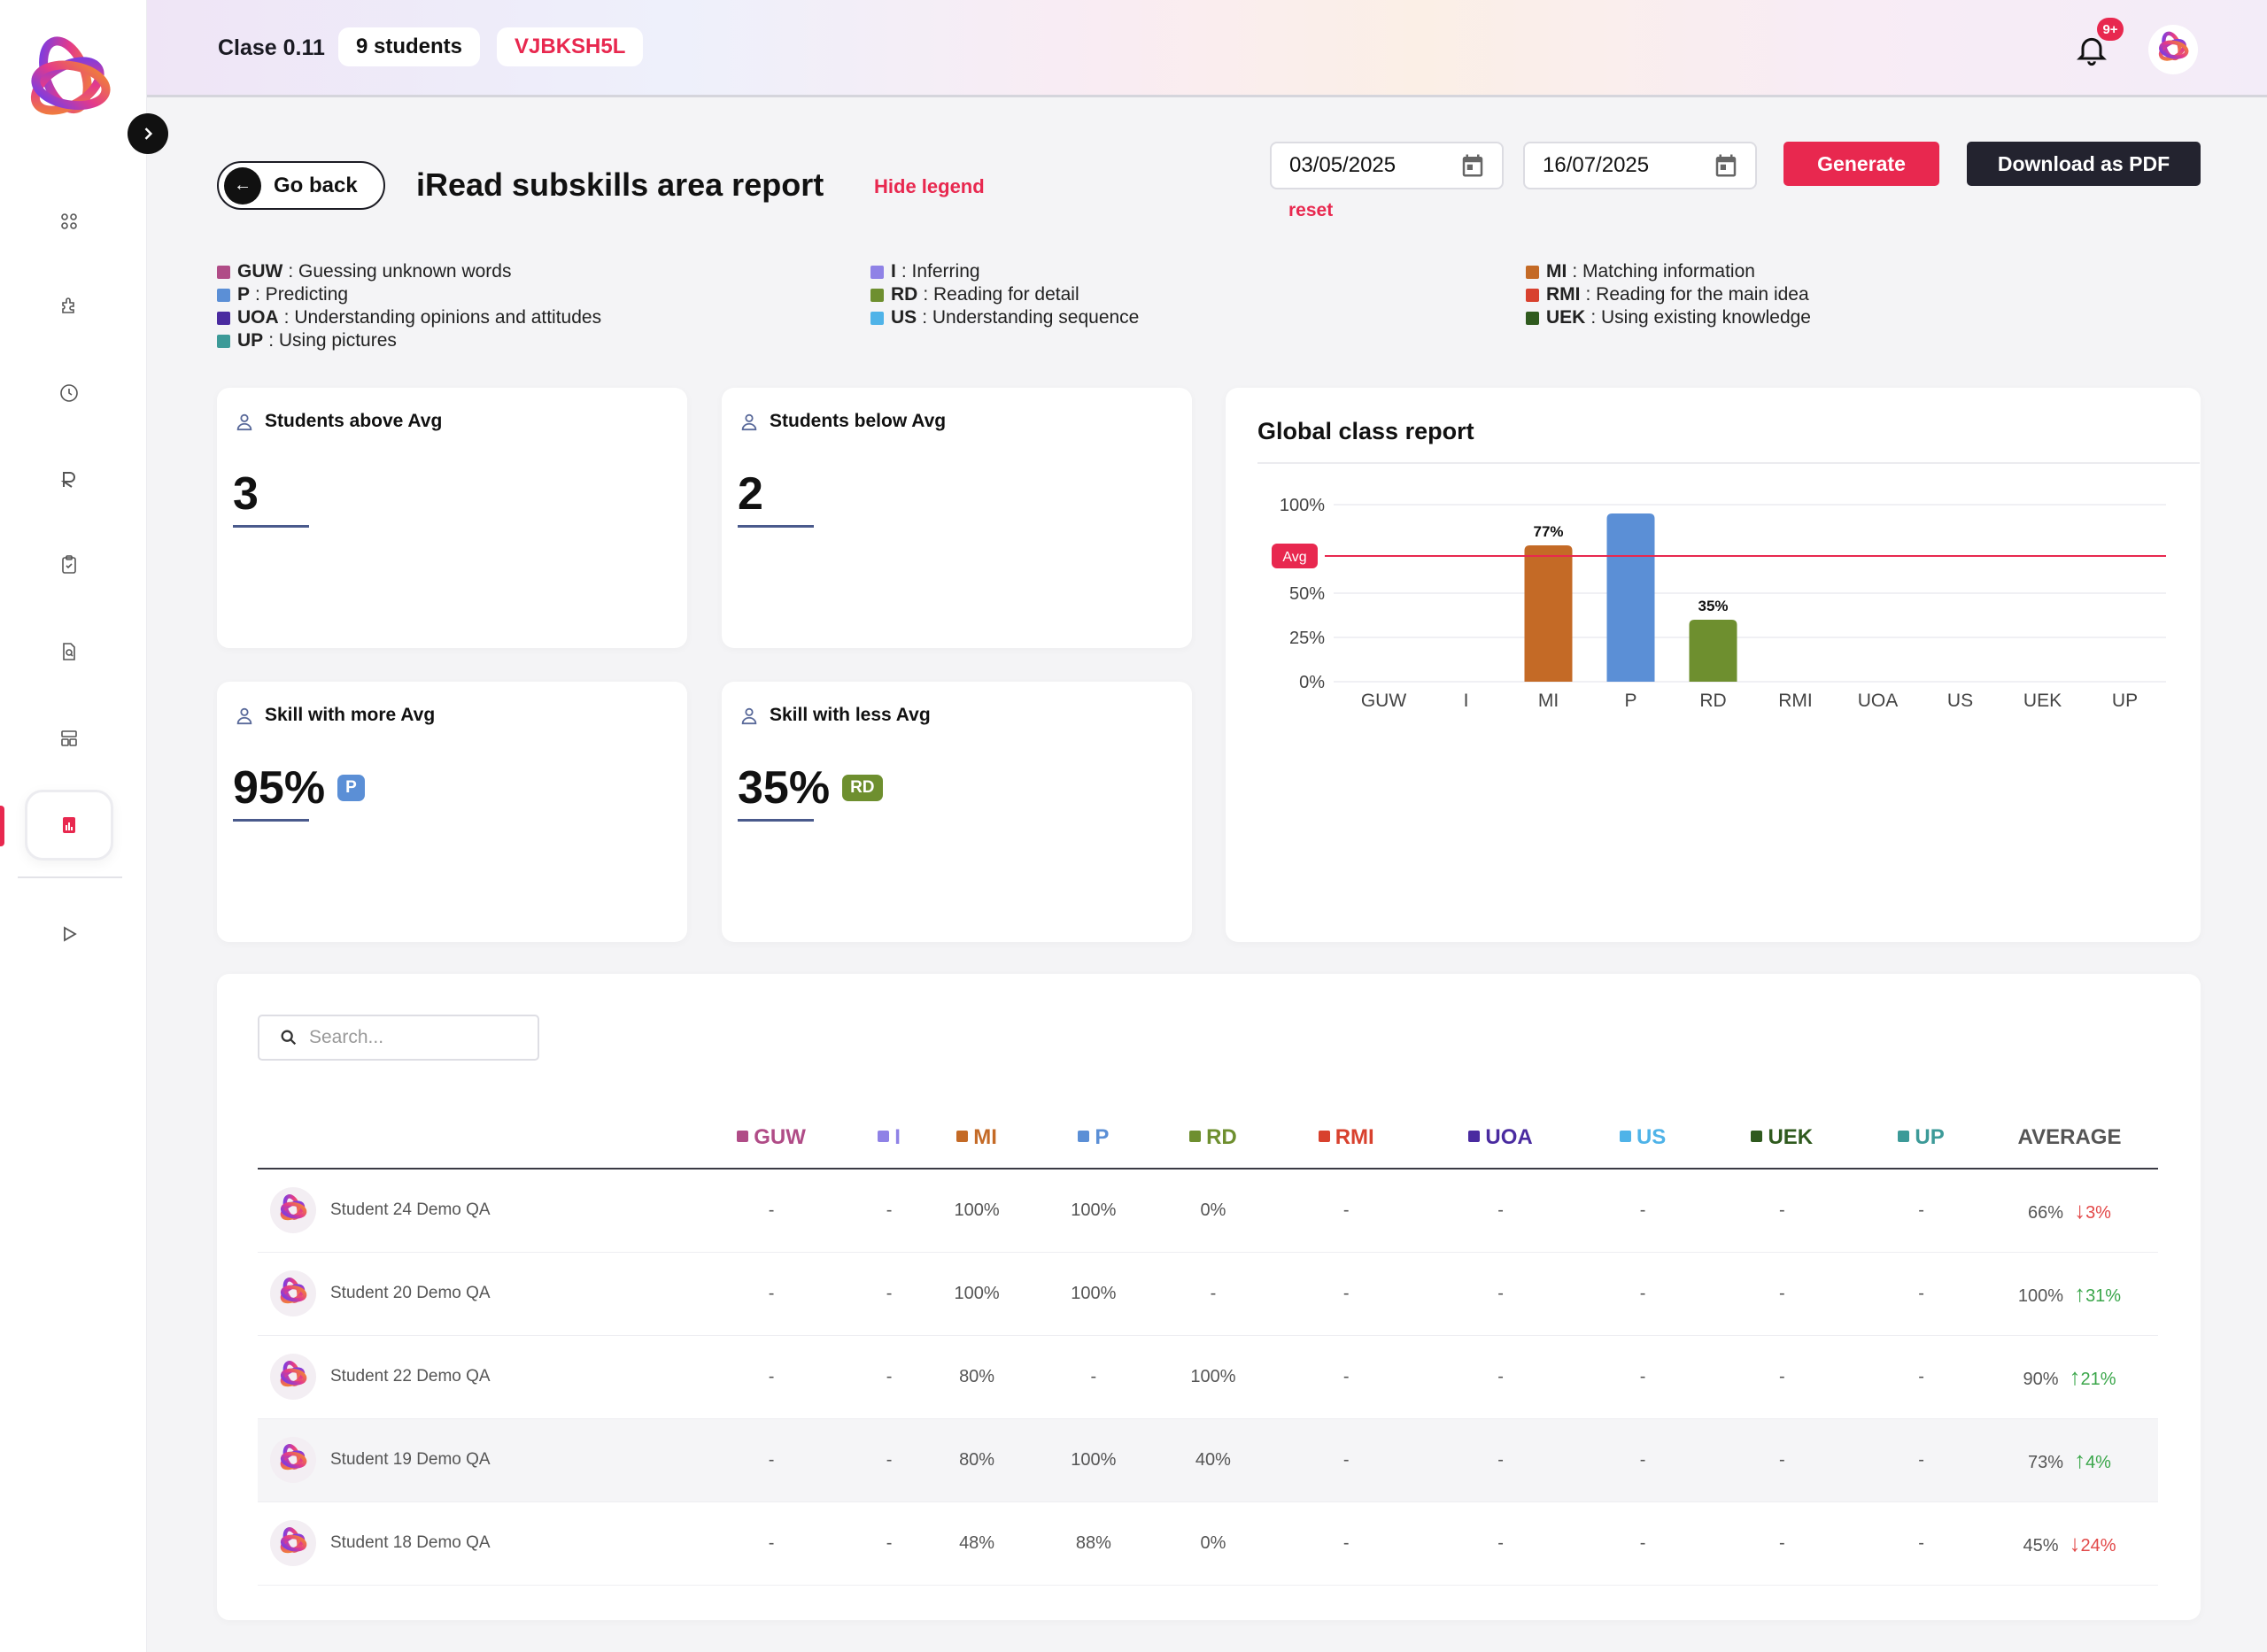 Image resolution: width=2267 pixels, height=1652 pixels. I want to click on students-count-pill: 9 students, so click(409, 46).